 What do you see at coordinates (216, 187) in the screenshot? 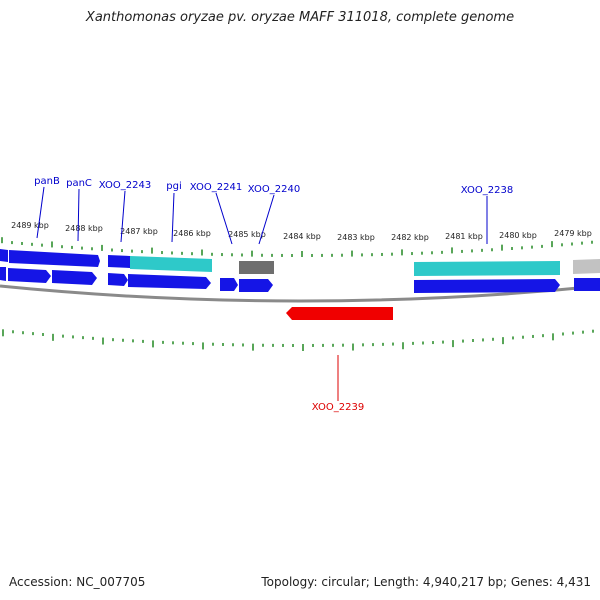
I see `gene-label: XOO_2241` at bounding box center [216, 187].